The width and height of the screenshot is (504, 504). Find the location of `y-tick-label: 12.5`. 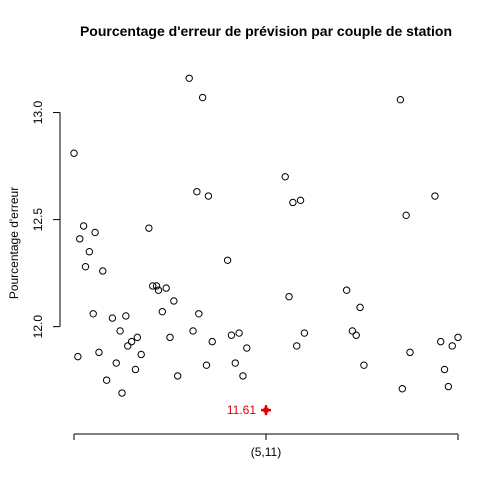

y-tick-label: 12.5 is located at coordinates (38, 220).